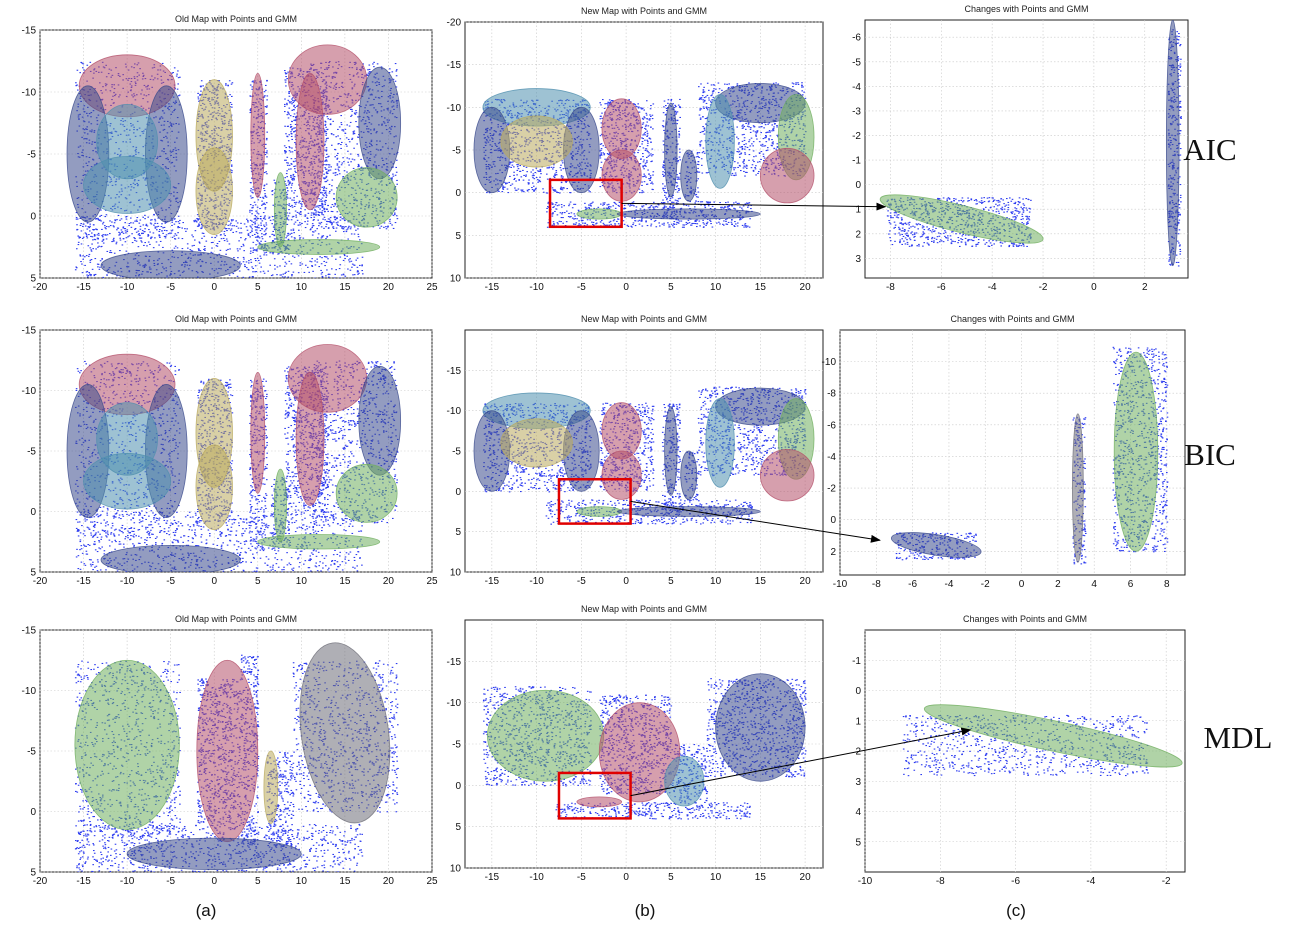 Image resolution: width=1293 pixels, height=927 pixels. I want to click on x-tick-label: -10, so click(127, 287).